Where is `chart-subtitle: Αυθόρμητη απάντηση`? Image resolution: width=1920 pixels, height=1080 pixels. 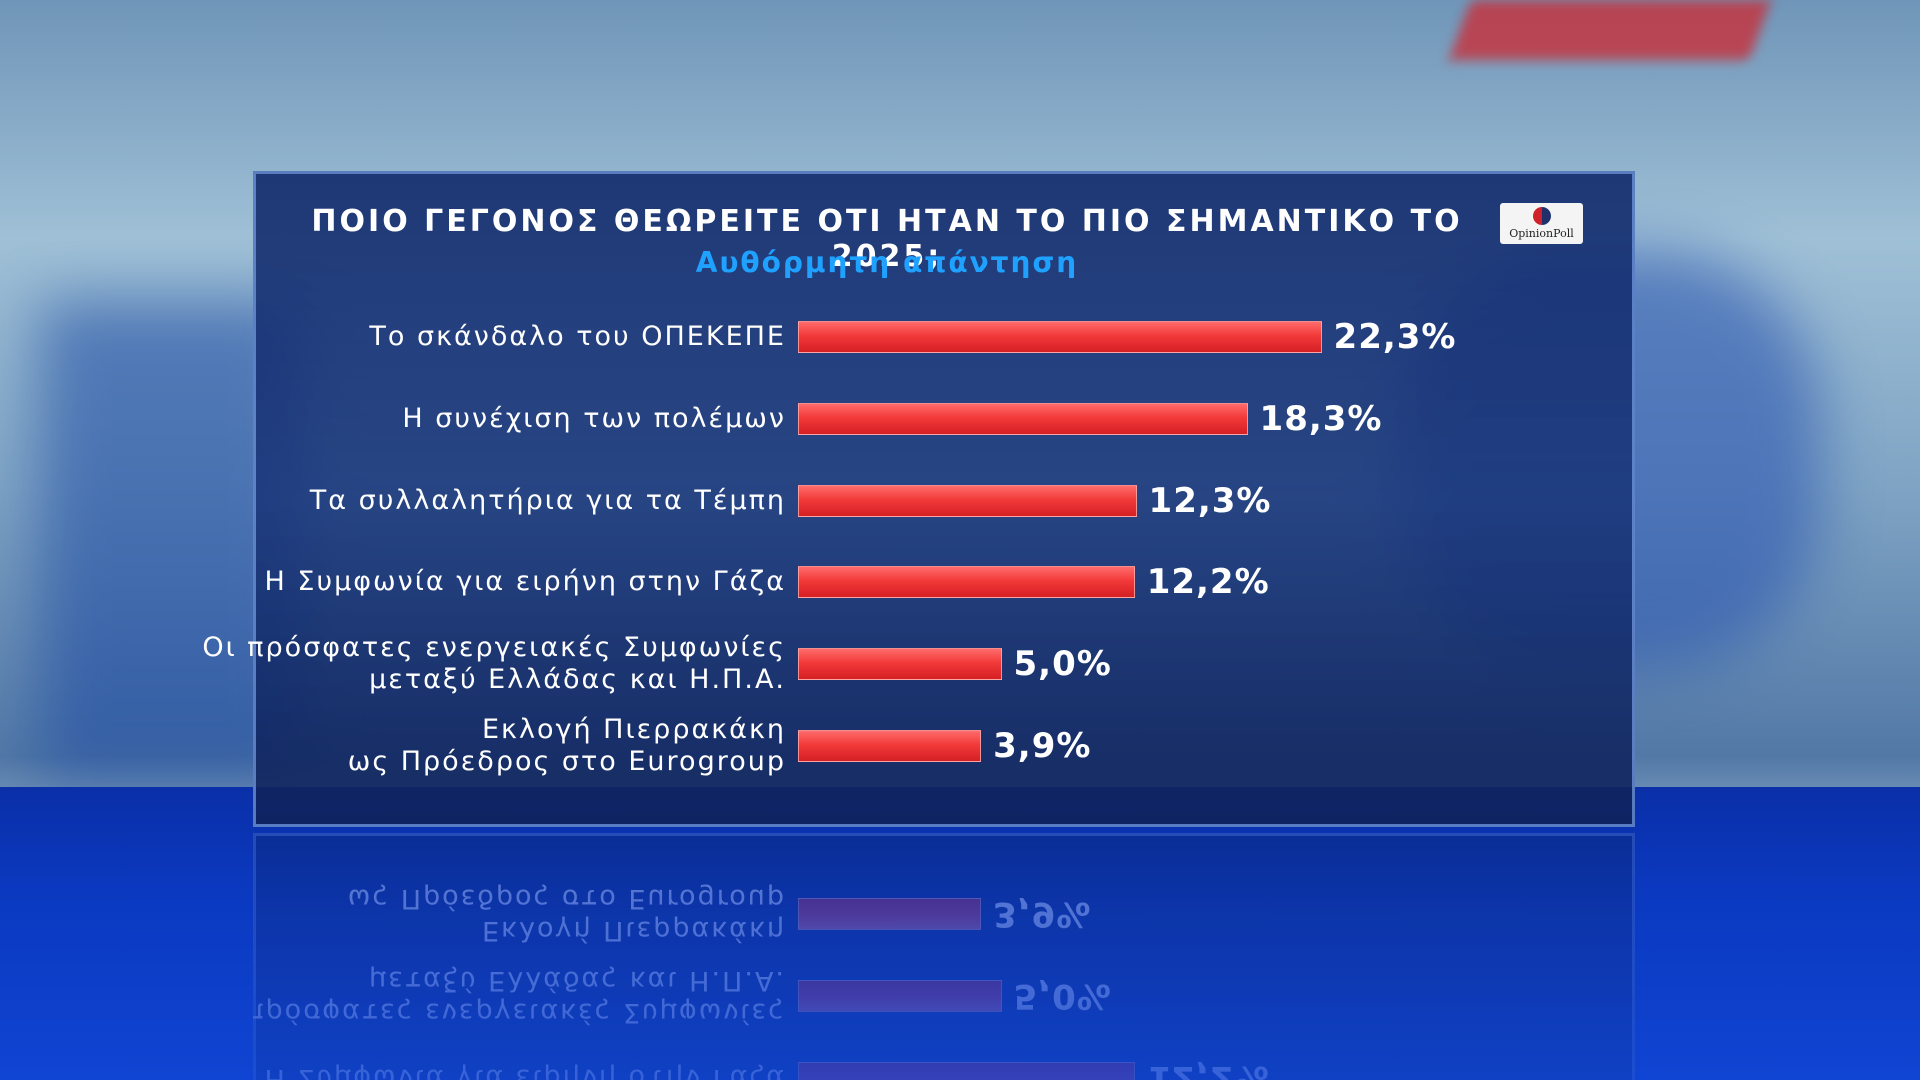 chart-subtitle: Αυθόρμητη απάντηση is located at coordinates (887, 262).